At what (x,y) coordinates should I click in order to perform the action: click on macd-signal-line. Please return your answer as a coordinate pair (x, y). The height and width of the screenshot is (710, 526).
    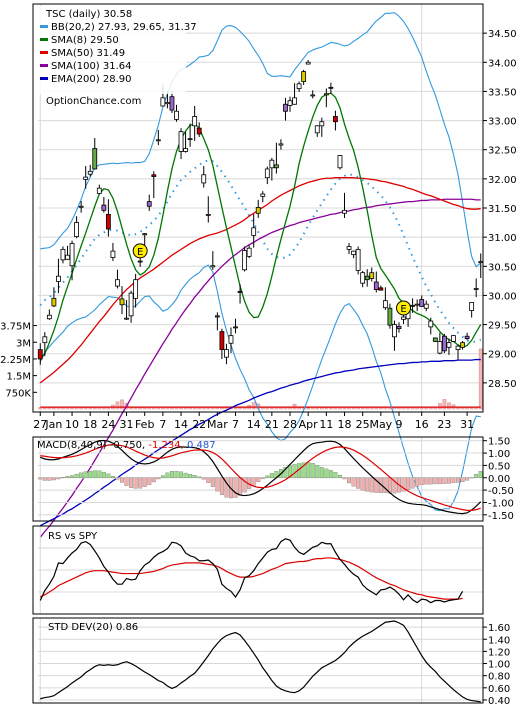
    Looking at the image, I should click on (260, 477).